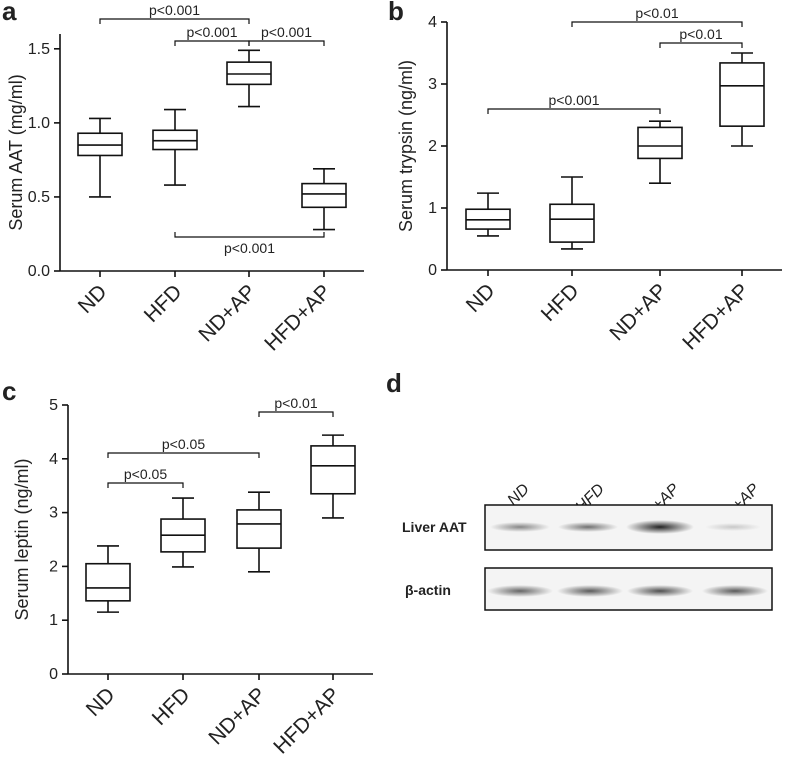  I want to click on row-label: β-actin, so click(428, 590).